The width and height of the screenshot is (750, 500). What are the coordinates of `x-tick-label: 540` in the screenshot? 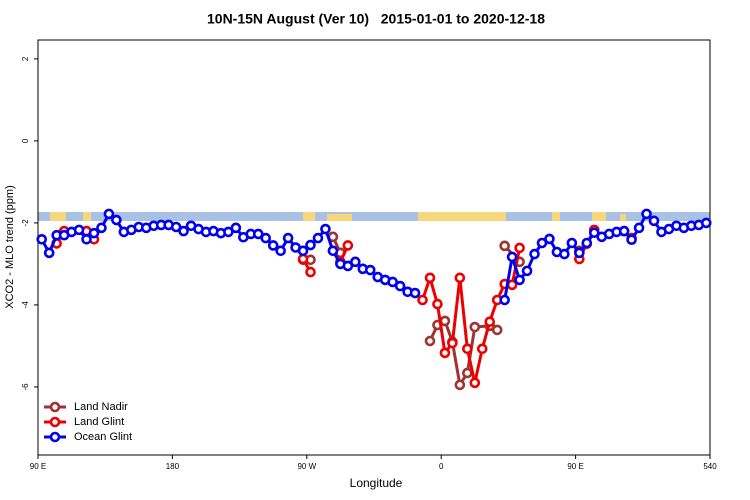 It's located at (710, 466).